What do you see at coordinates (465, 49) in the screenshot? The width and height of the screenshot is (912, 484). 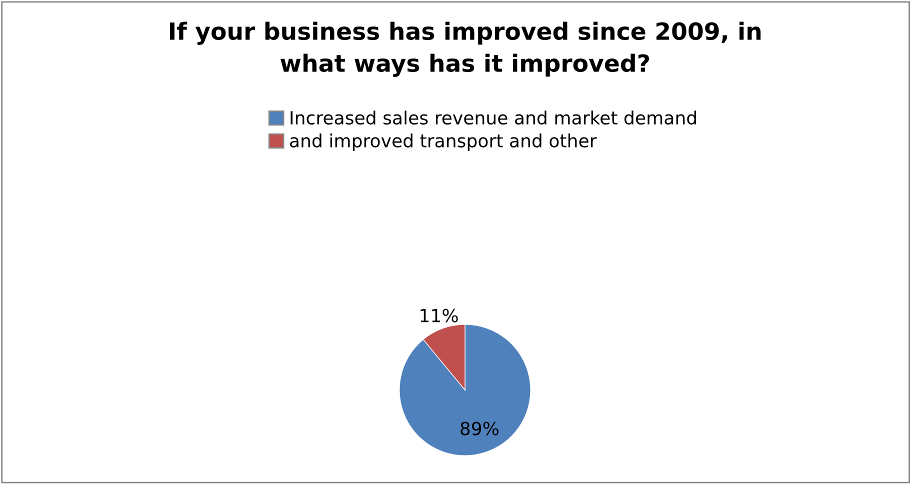 I see `chart-title: If your business has improved since 2009, in what ways has it improved?` at bounding box center [465, 49].